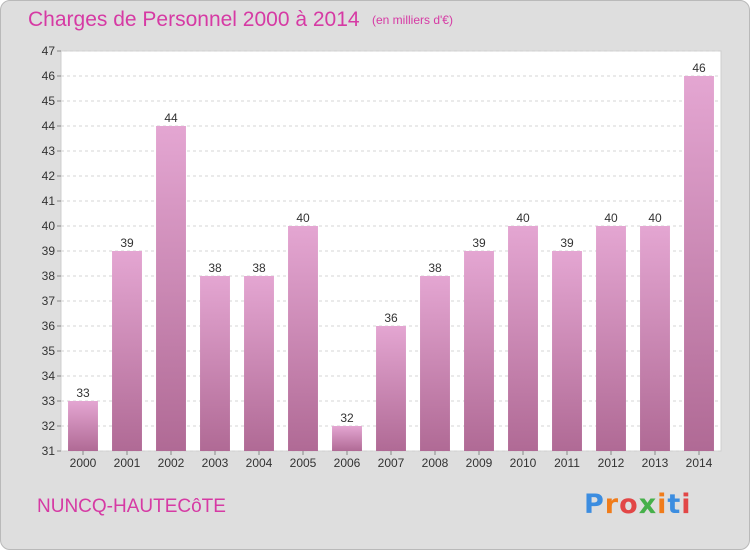  I want to click on x-tick-label: 2003, so click(215, 463).